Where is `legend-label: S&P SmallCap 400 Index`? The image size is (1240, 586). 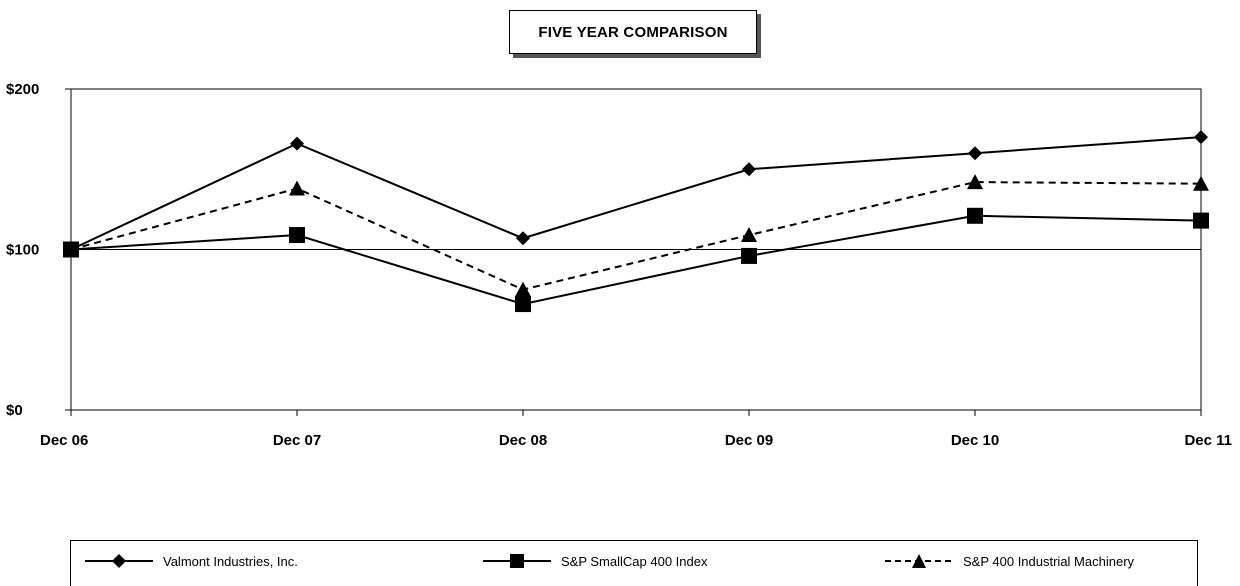 legend-label: S&P SmallCap 400 Index is located at coordinates (634, 561).